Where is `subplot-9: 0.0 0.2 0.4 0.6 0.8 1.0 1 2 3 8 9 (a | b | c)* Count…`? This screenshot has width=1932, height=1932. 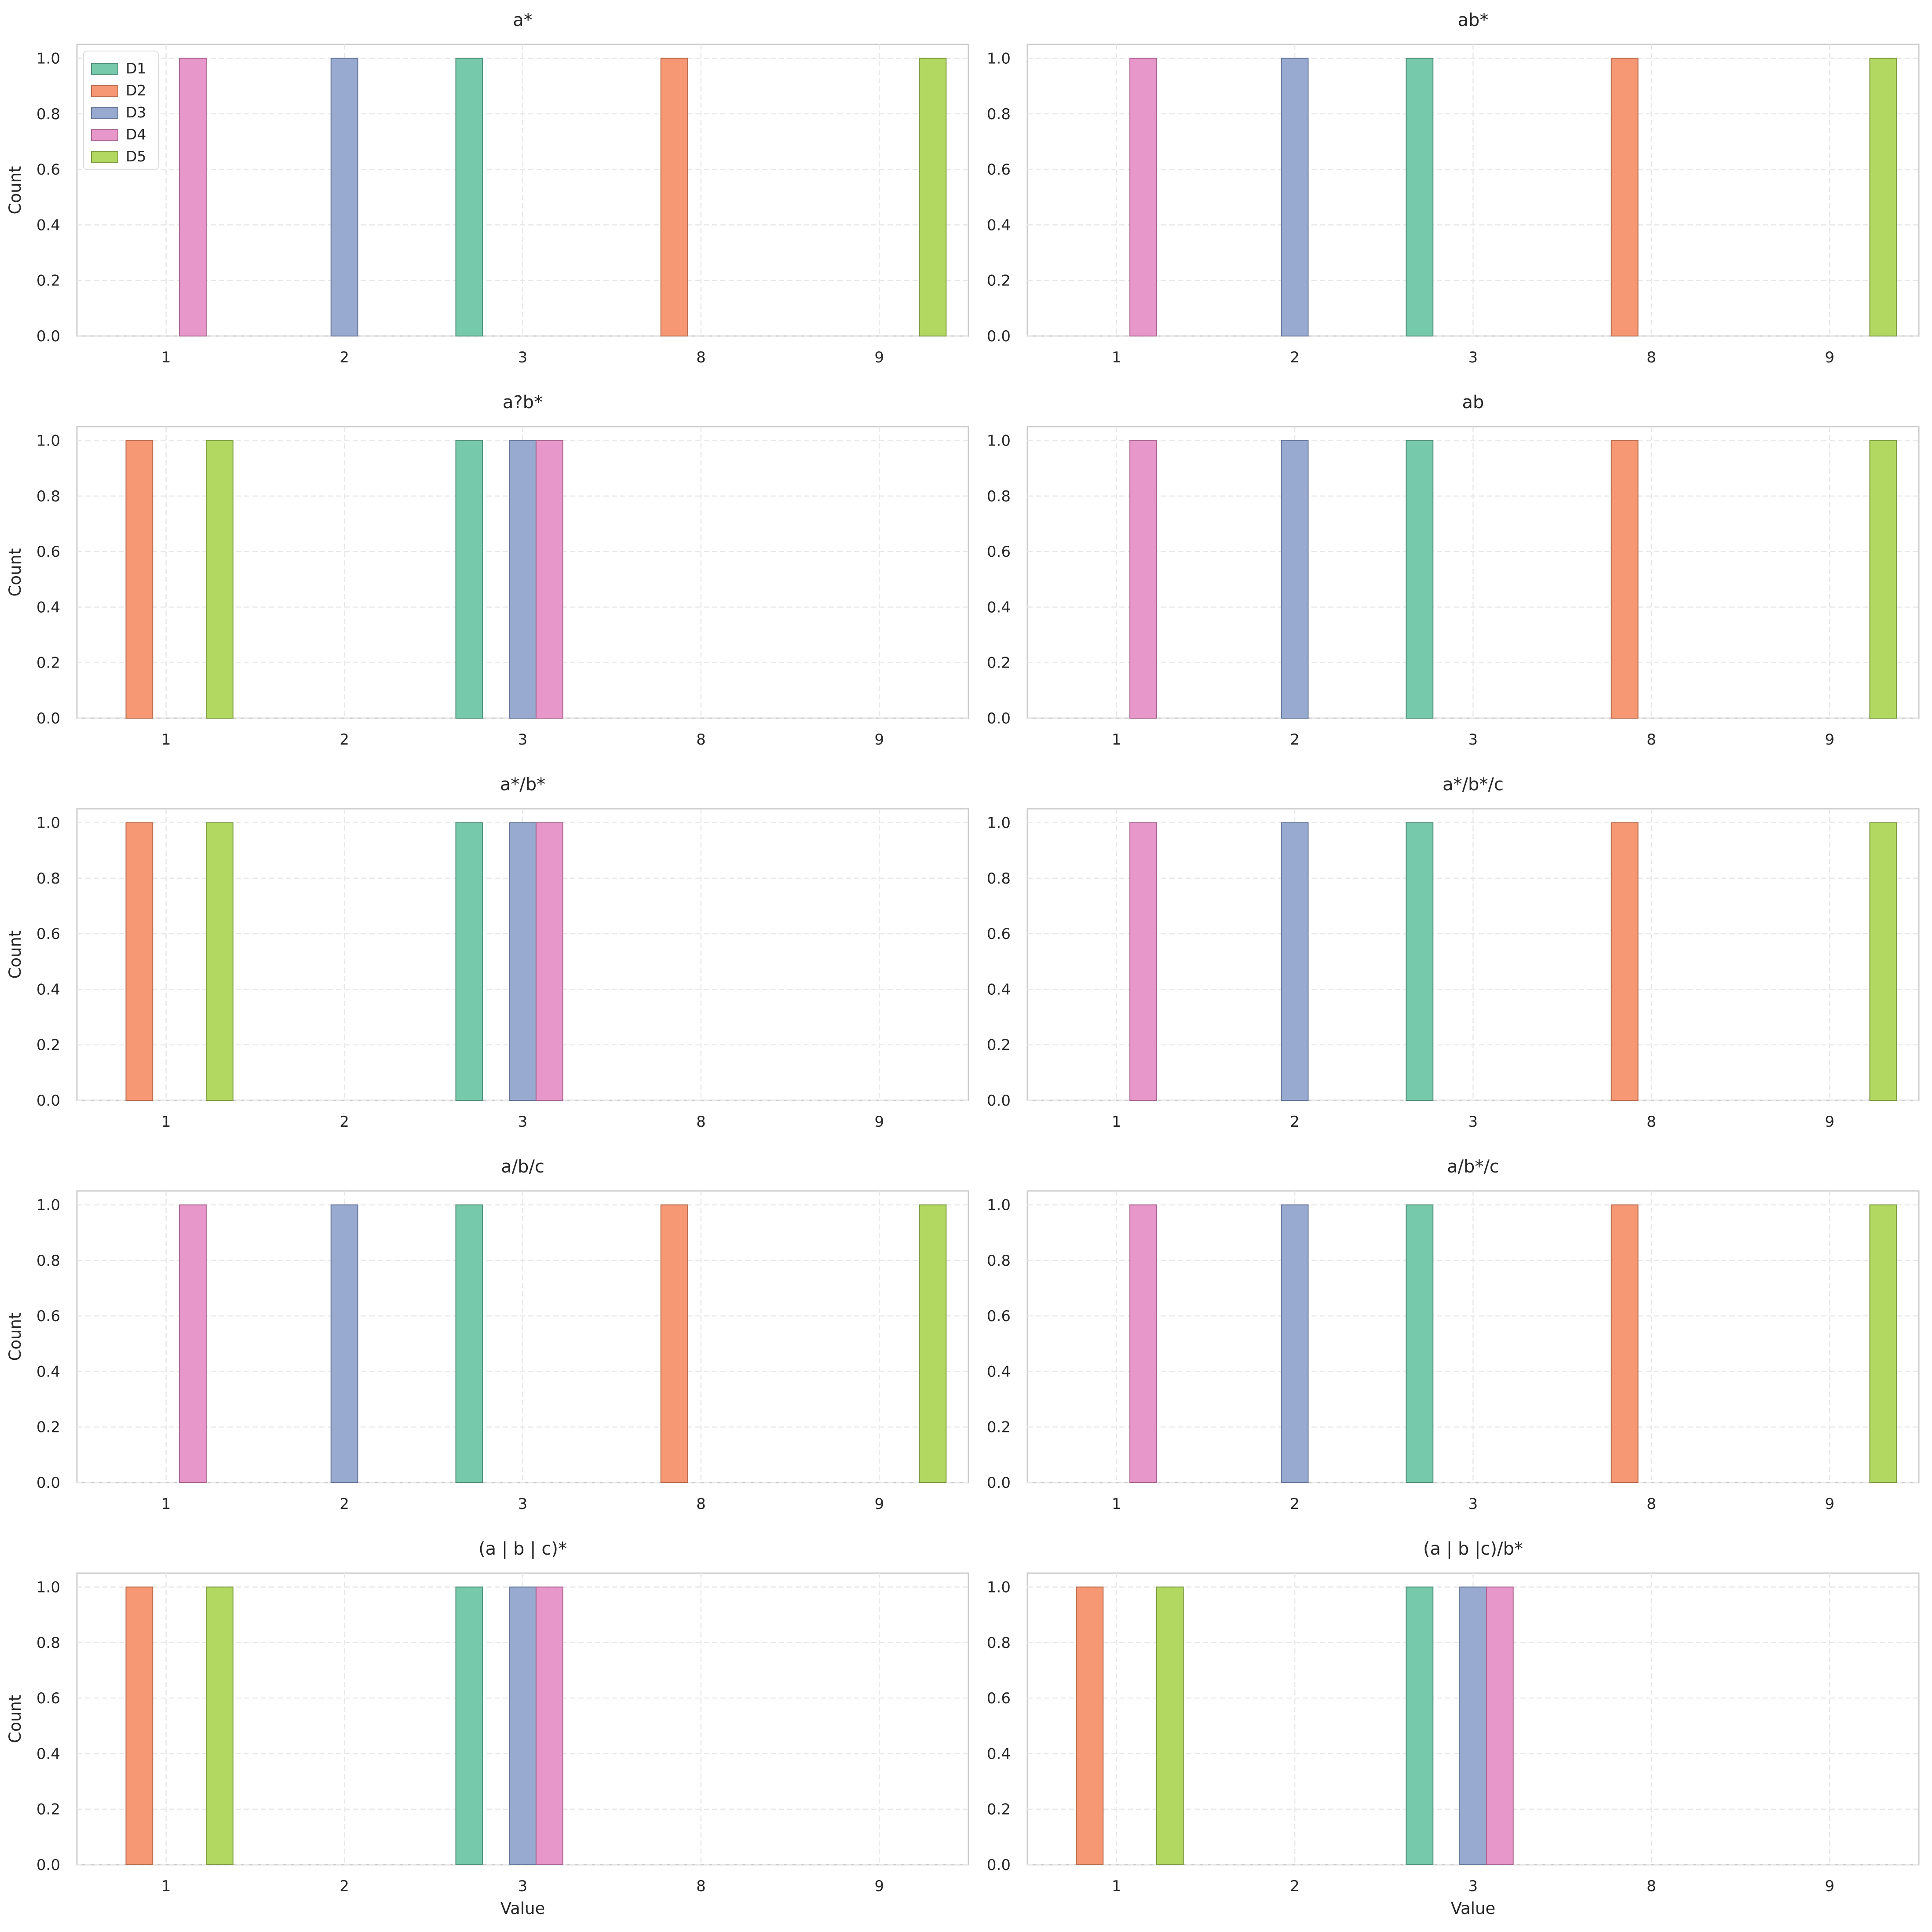
subplot-9: 0.0 0.2 0.4 0.6 0.8 1.0 1 2 3 8 9 (a | b | c)* Count… is located at coordinates (488, 1728).